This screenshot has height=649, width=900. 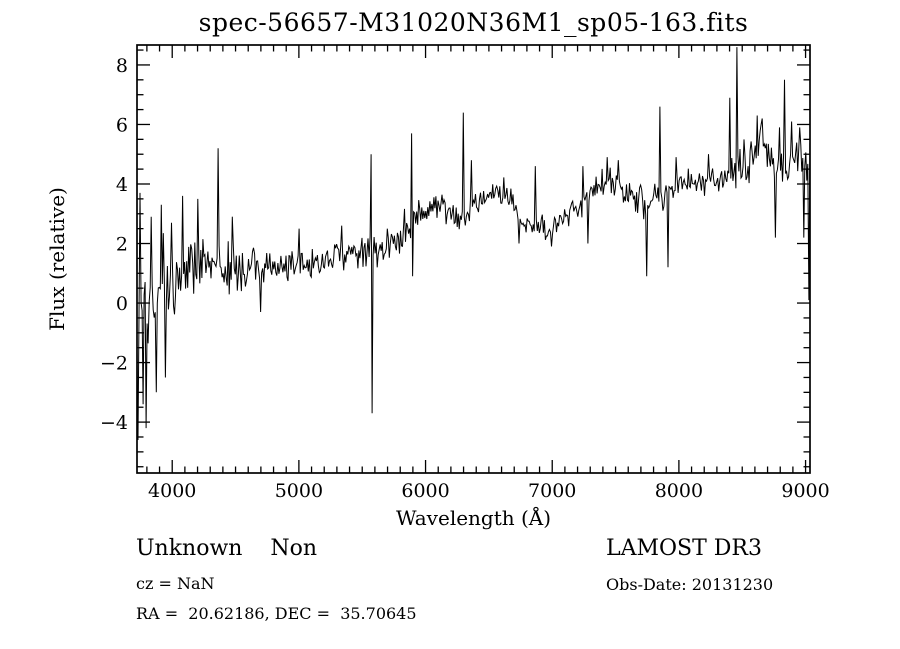 I want to click on svg-text: −2, so click(x=114, y=364).